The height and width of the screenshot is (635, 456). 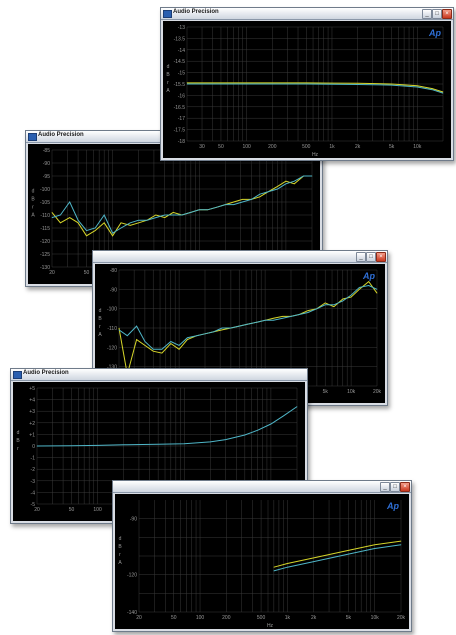 I want to click on y-tick-label: +5, so click(x=32, y=389).